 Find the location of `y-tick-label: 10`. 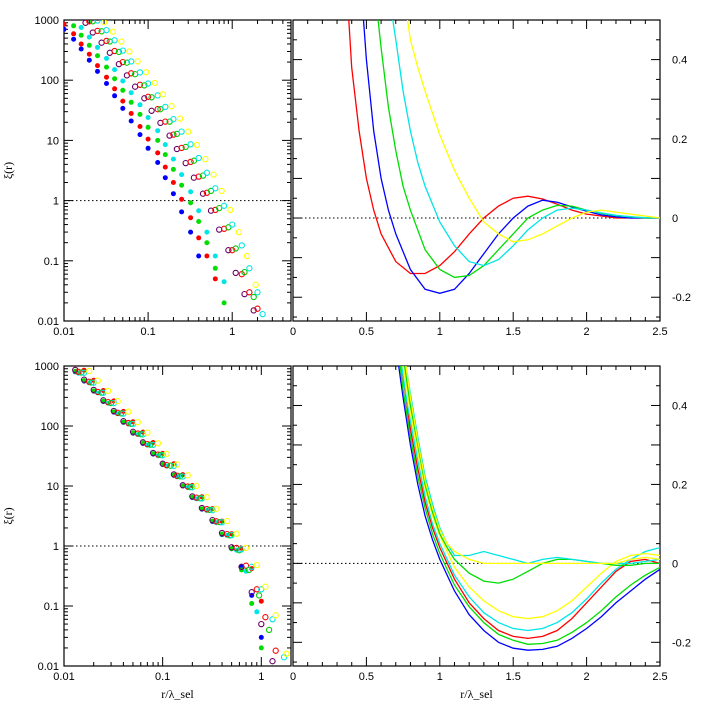

y-tick-label: 10 is located at coordinates (53, 141).